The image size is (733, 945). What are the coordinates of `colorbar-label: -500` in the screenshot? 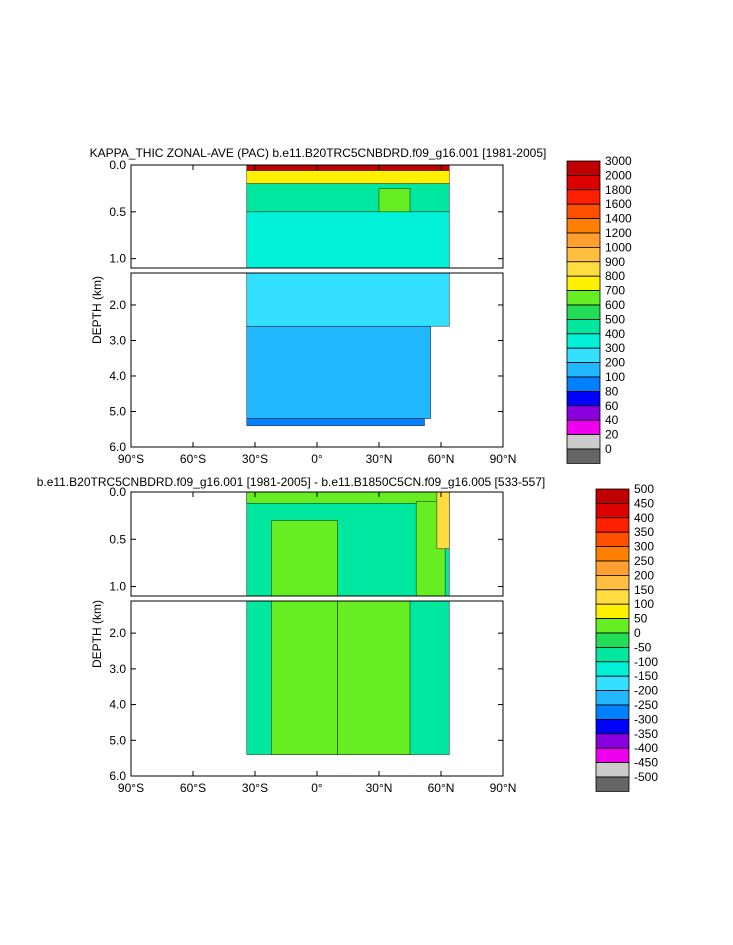 It's located at (646, 777).